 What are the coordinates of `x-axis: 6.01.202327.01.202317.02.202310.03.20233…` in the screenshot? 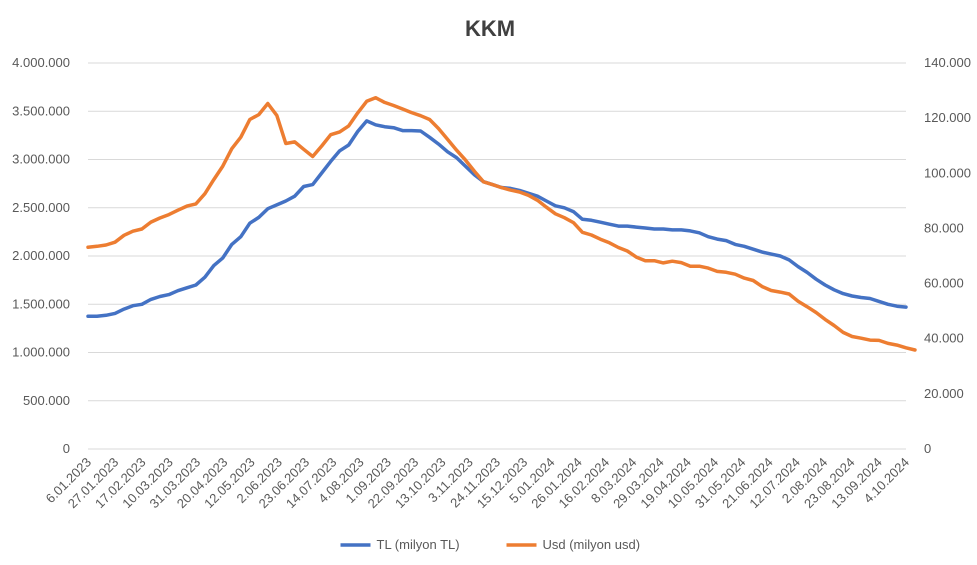 It's located at (478, 483).